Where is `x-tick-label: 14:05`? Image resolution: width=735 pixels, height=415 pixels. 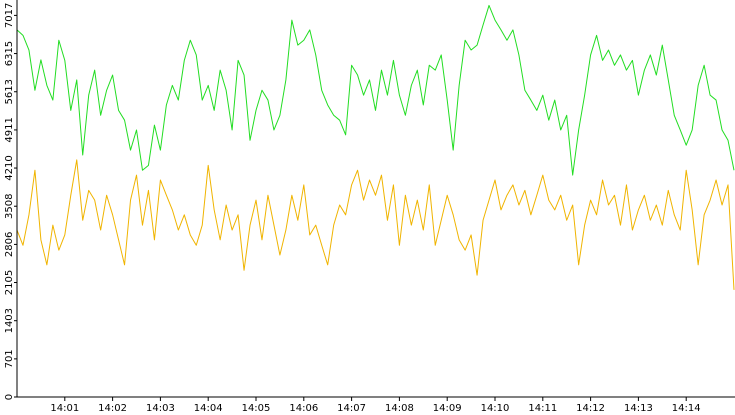
x-tick-label: 14:05 is located at coordinates (256, 408).